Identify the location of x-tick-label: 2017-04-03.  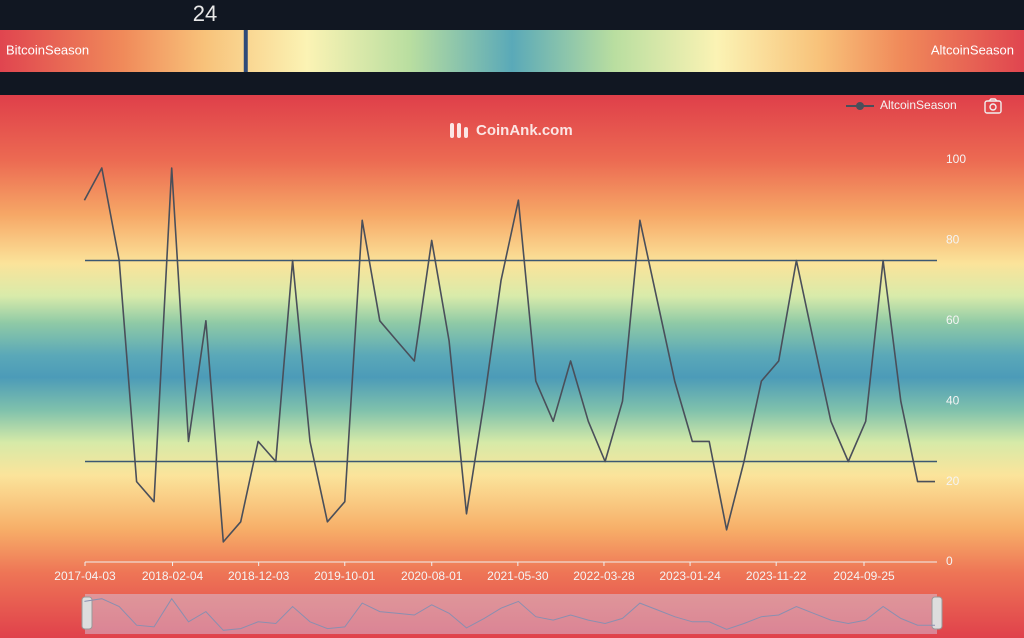
(85, 576).